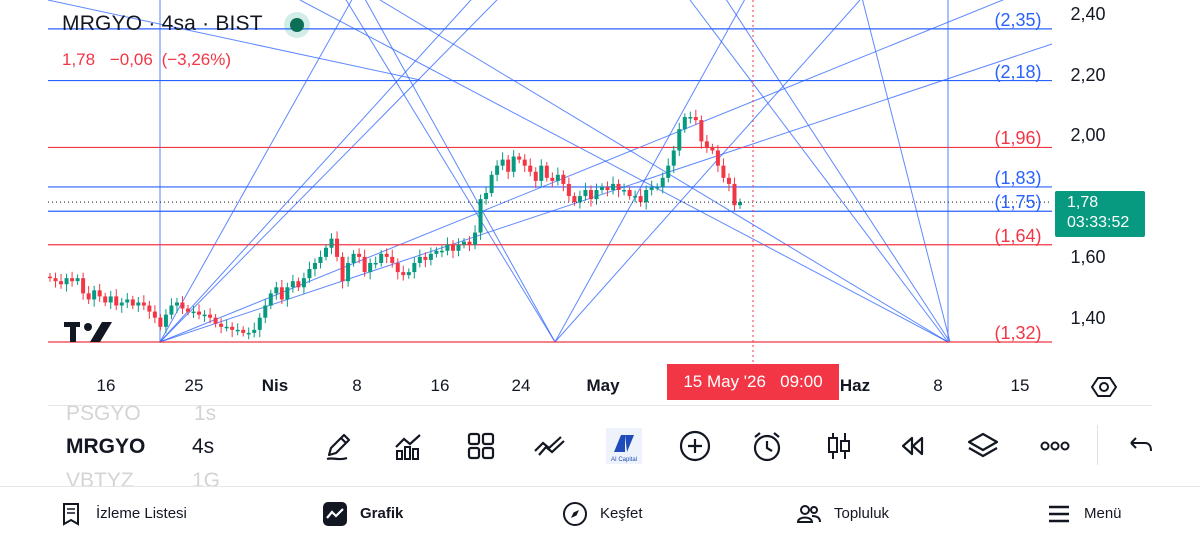 This screenshot has width=1200, height=540. I want to click on quote-line: 1,78 −0,06 (−3,26%), so click(151, 60).